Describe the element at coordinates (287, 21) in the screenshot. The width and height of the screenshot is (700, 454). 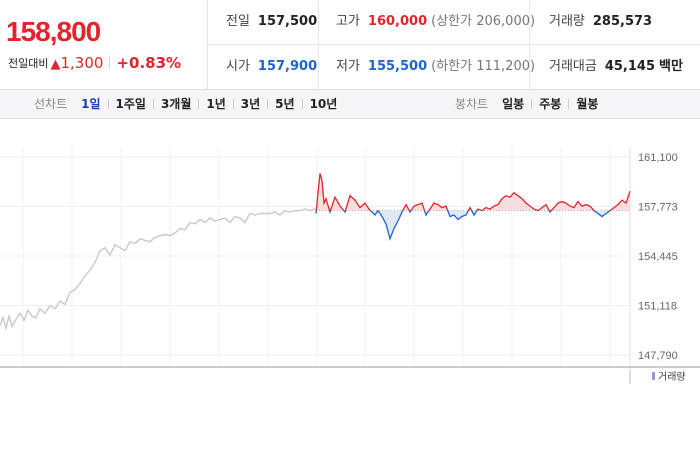
I see `stat-value: 157,500` at that location.